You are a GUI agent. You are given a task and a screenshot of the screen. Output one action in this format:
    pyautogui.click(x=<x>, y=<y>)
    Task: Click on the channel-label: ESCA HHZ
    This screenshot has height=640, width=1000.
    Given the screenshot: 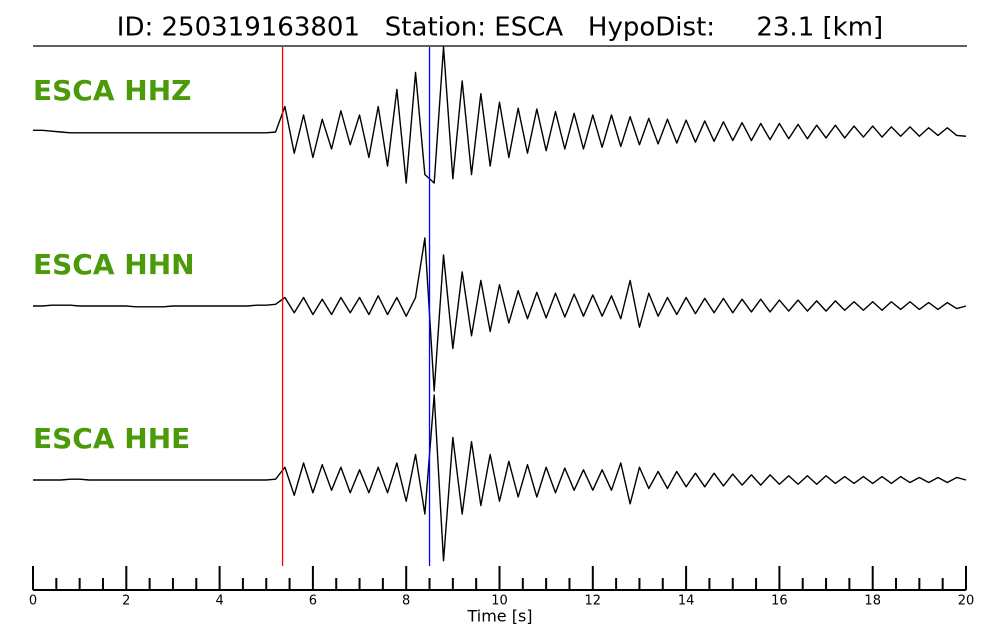 What is the action you would take?
    pyautogui.click(x=112, y=90)
    